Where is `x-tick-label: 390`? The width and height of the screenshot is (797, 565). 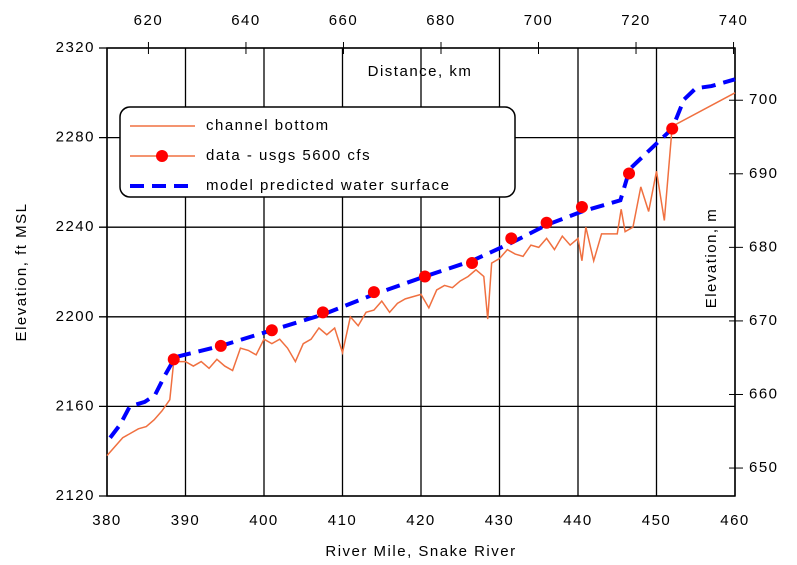
x-tick-label: 390 is located at coordinates (186, 520).